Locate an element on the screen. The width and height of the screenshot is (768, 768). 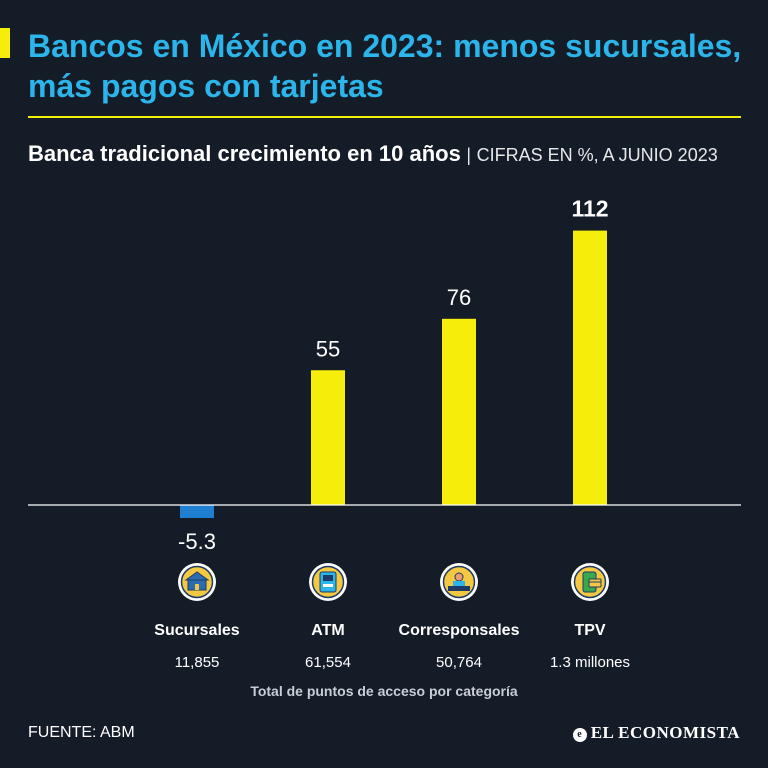
access-points-tpv: 1.3 millones is located at coordinates (590, 662).